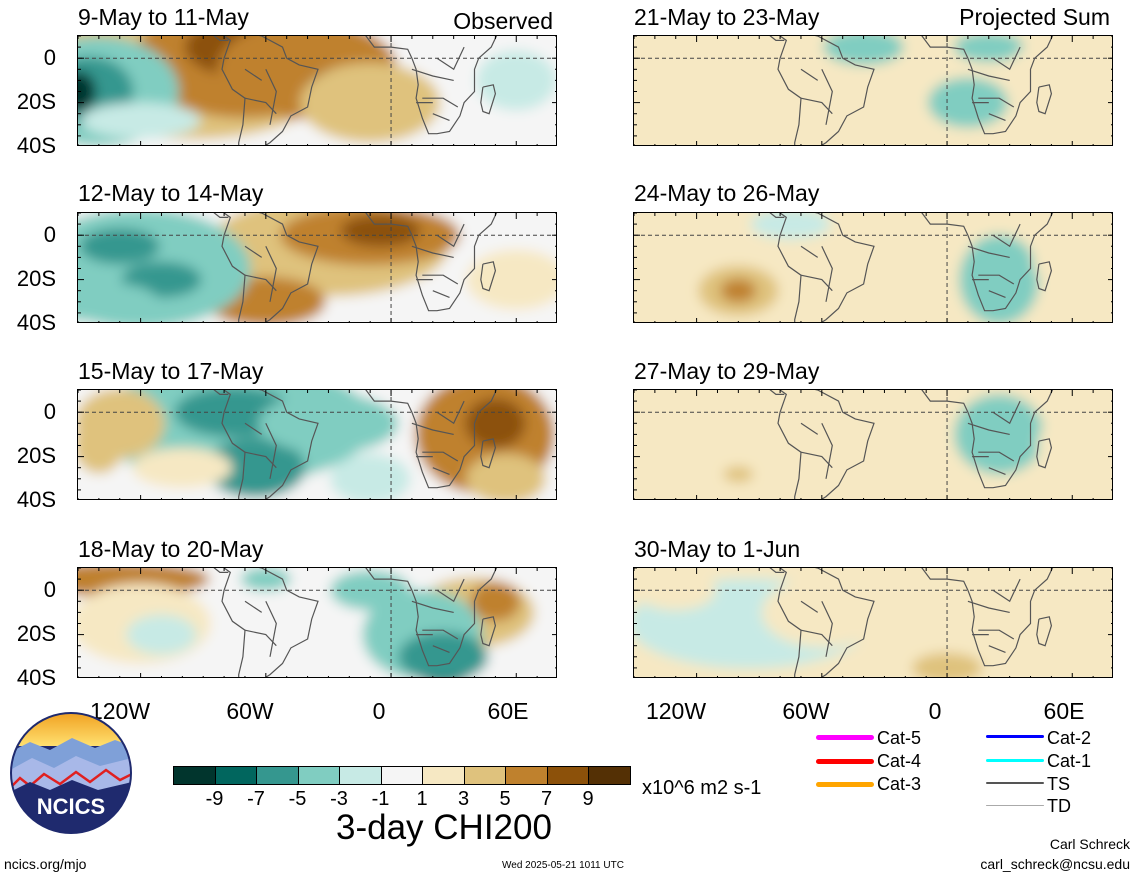  I want to click on colorbar-tick-label: 7, so click(546, 799).